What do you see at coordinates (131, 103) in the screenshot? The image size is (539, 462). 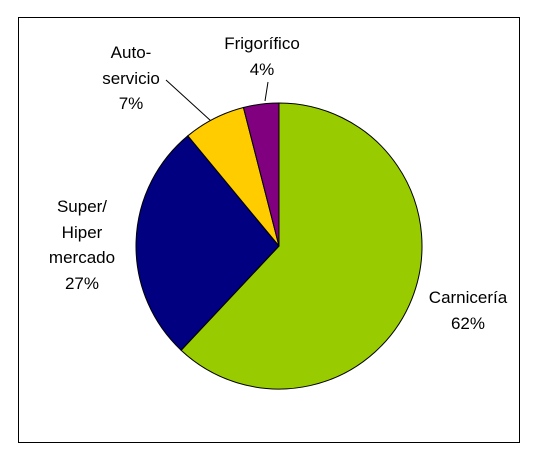 I see `value-label: 7%` at bounding box center [131, 103].